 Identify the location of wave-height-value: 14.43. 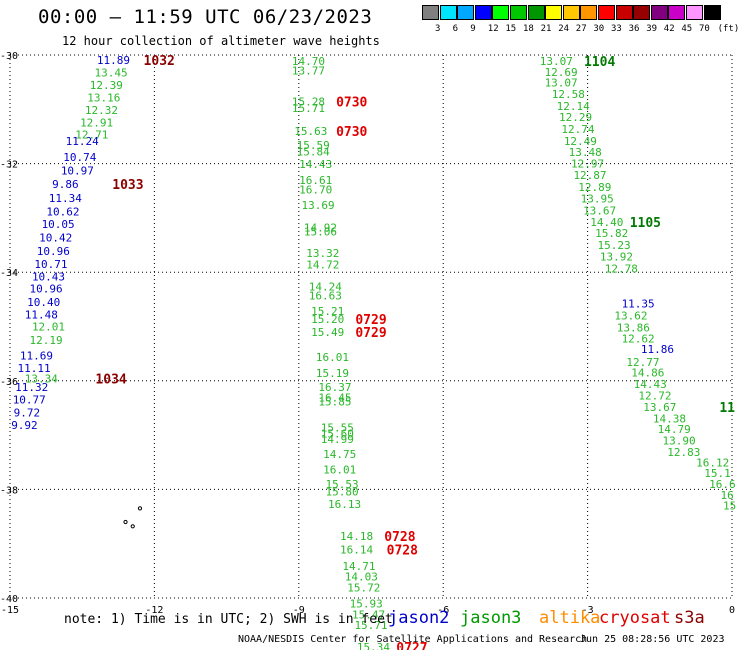
(650, 384).